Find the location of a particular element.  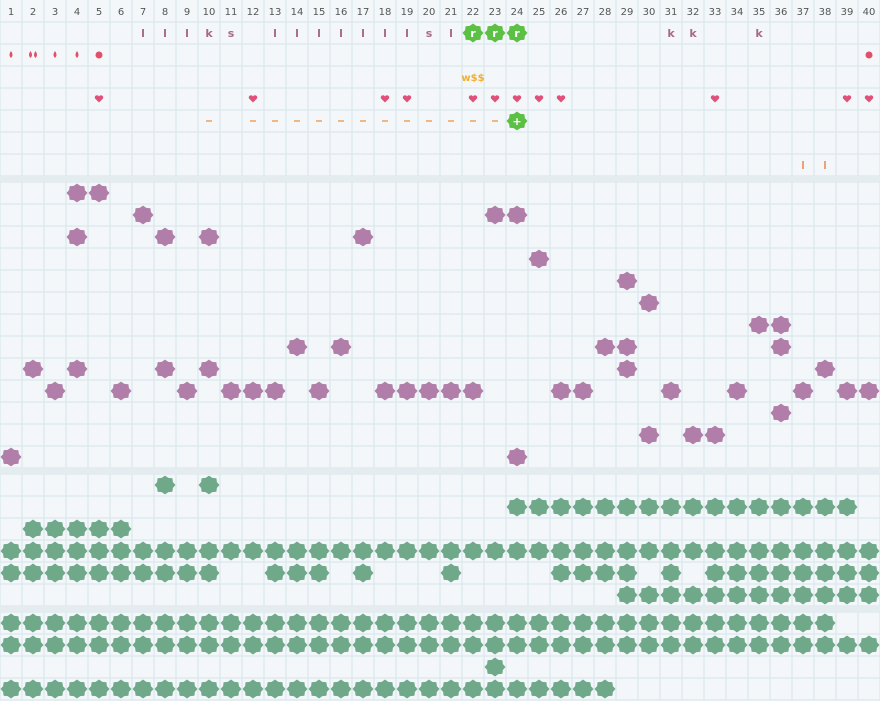

column-header: 10 is located at coordinates (209, 12).